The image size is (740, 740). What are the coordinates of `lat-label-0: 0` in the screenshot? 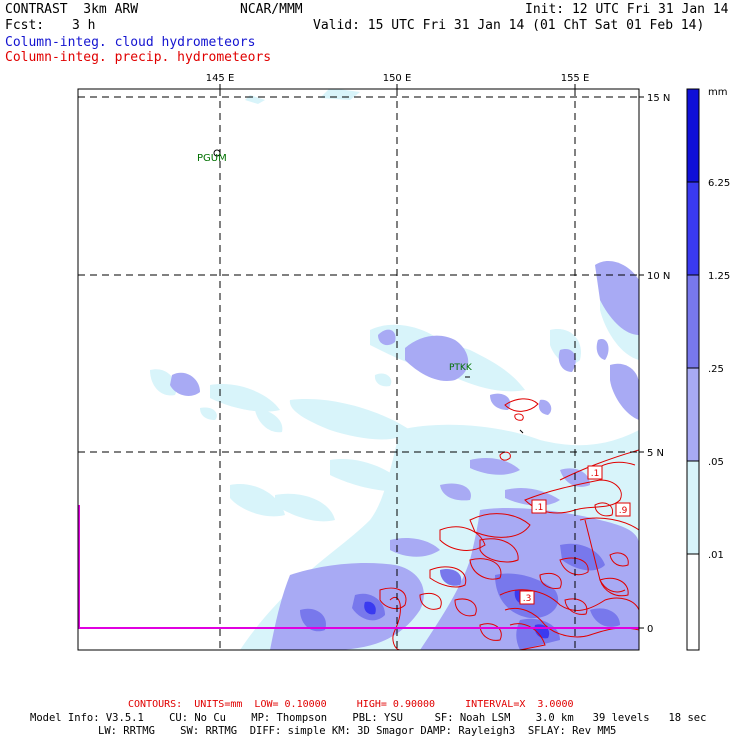 It's located at (650, 629).